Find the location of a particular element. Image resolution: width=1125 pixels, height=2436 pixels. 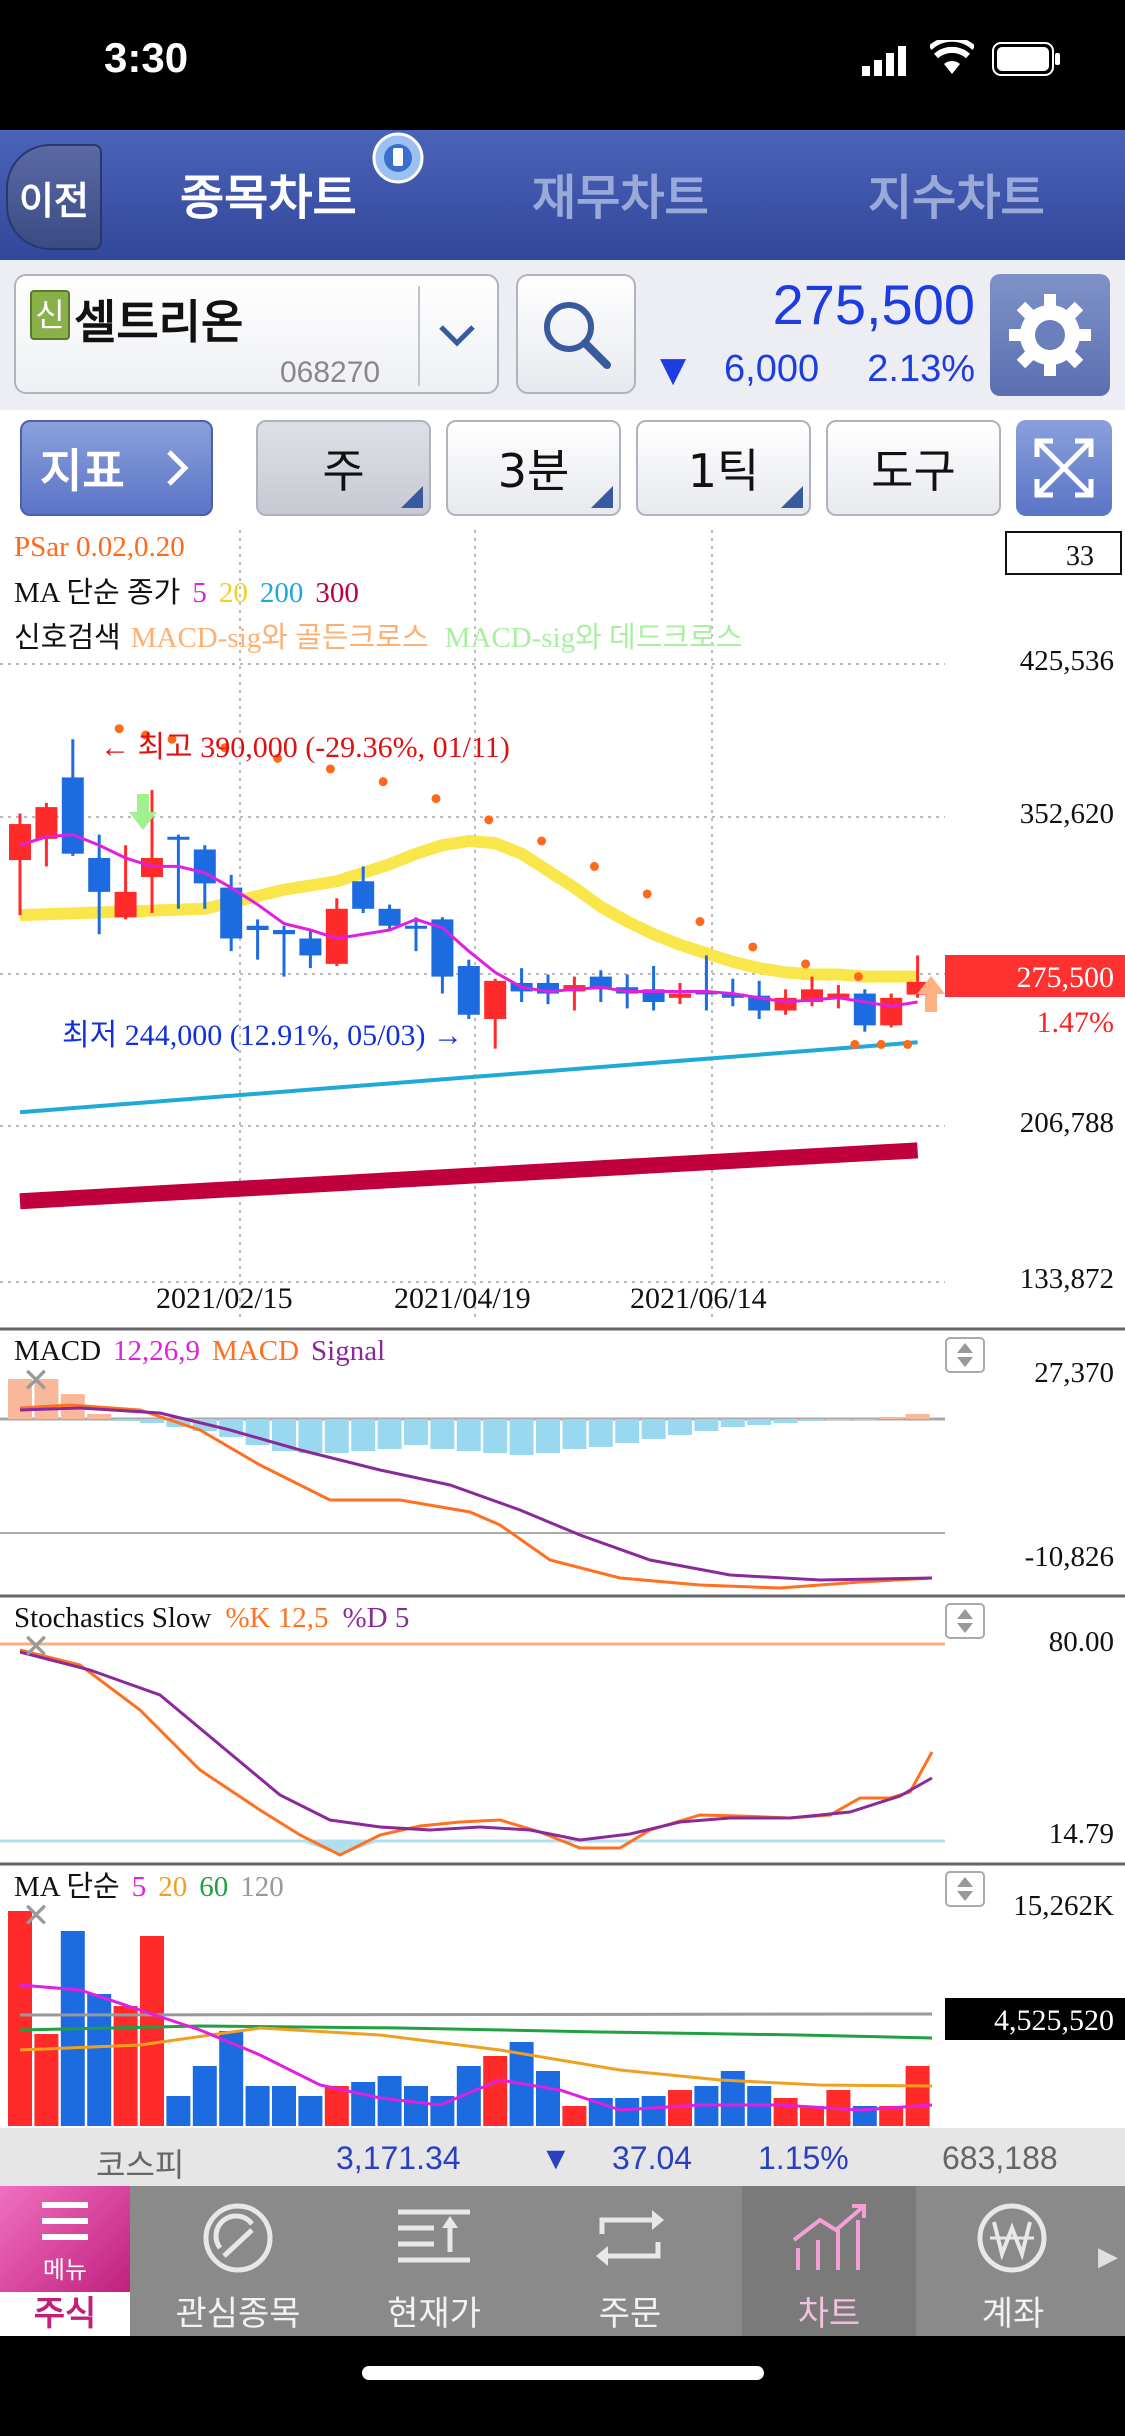

price-change: 6,000 is located at coordinates (772, 369).